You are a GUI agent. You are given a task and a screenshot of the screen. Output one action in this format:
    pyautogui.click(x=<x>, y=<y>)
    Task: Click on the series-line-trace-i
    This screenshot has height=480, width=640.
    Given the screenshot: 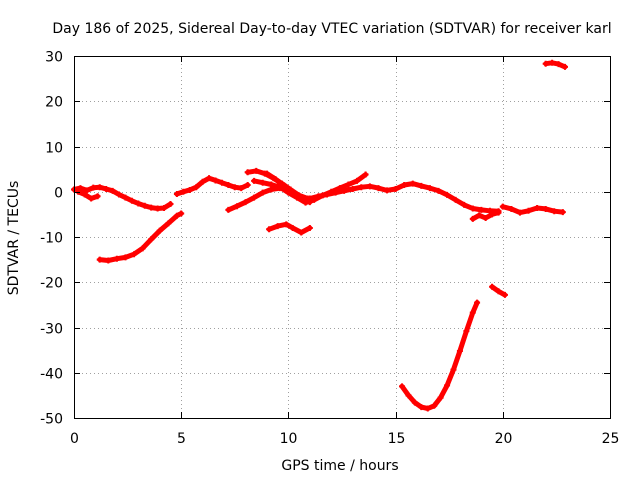 What is the action you would take?
    pyautogui.click(x=293, y=191)
    